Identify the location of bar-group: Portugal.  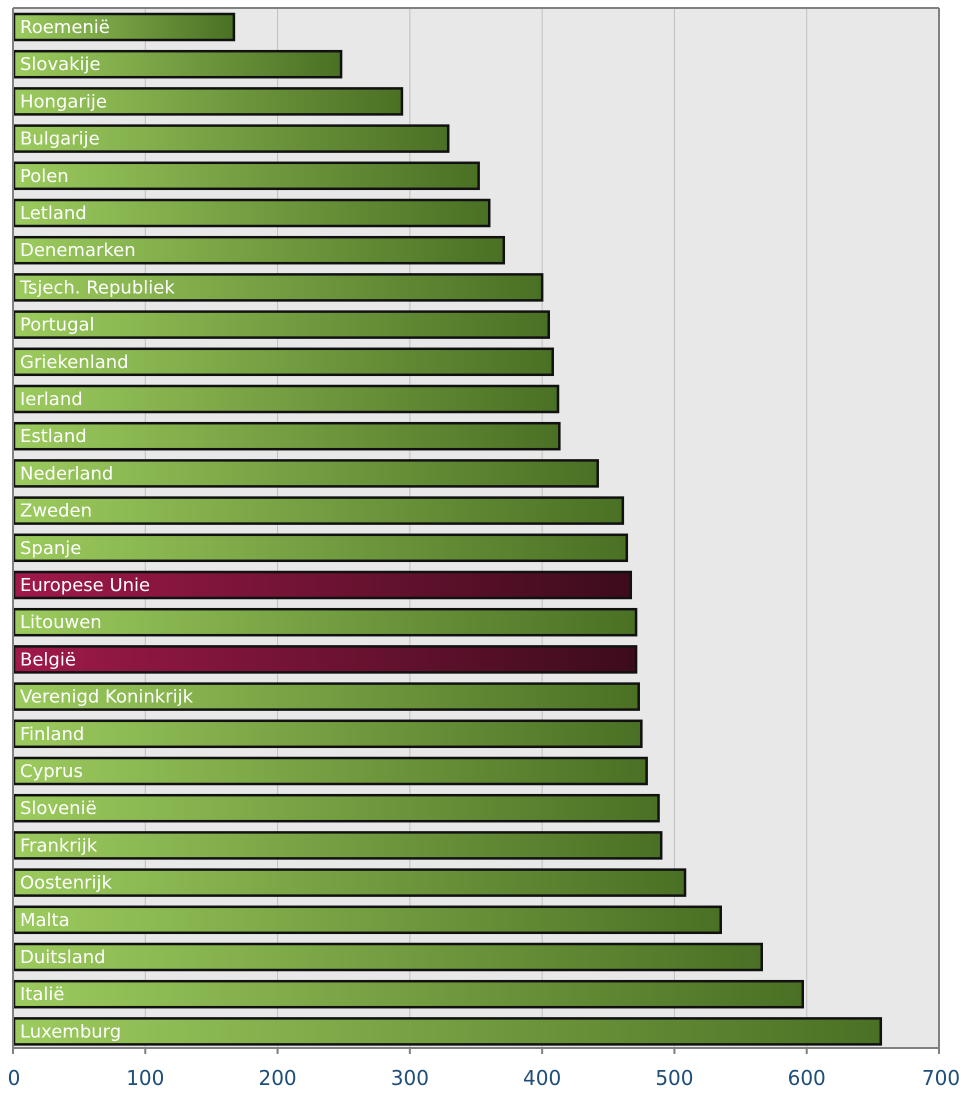
(281, 324).